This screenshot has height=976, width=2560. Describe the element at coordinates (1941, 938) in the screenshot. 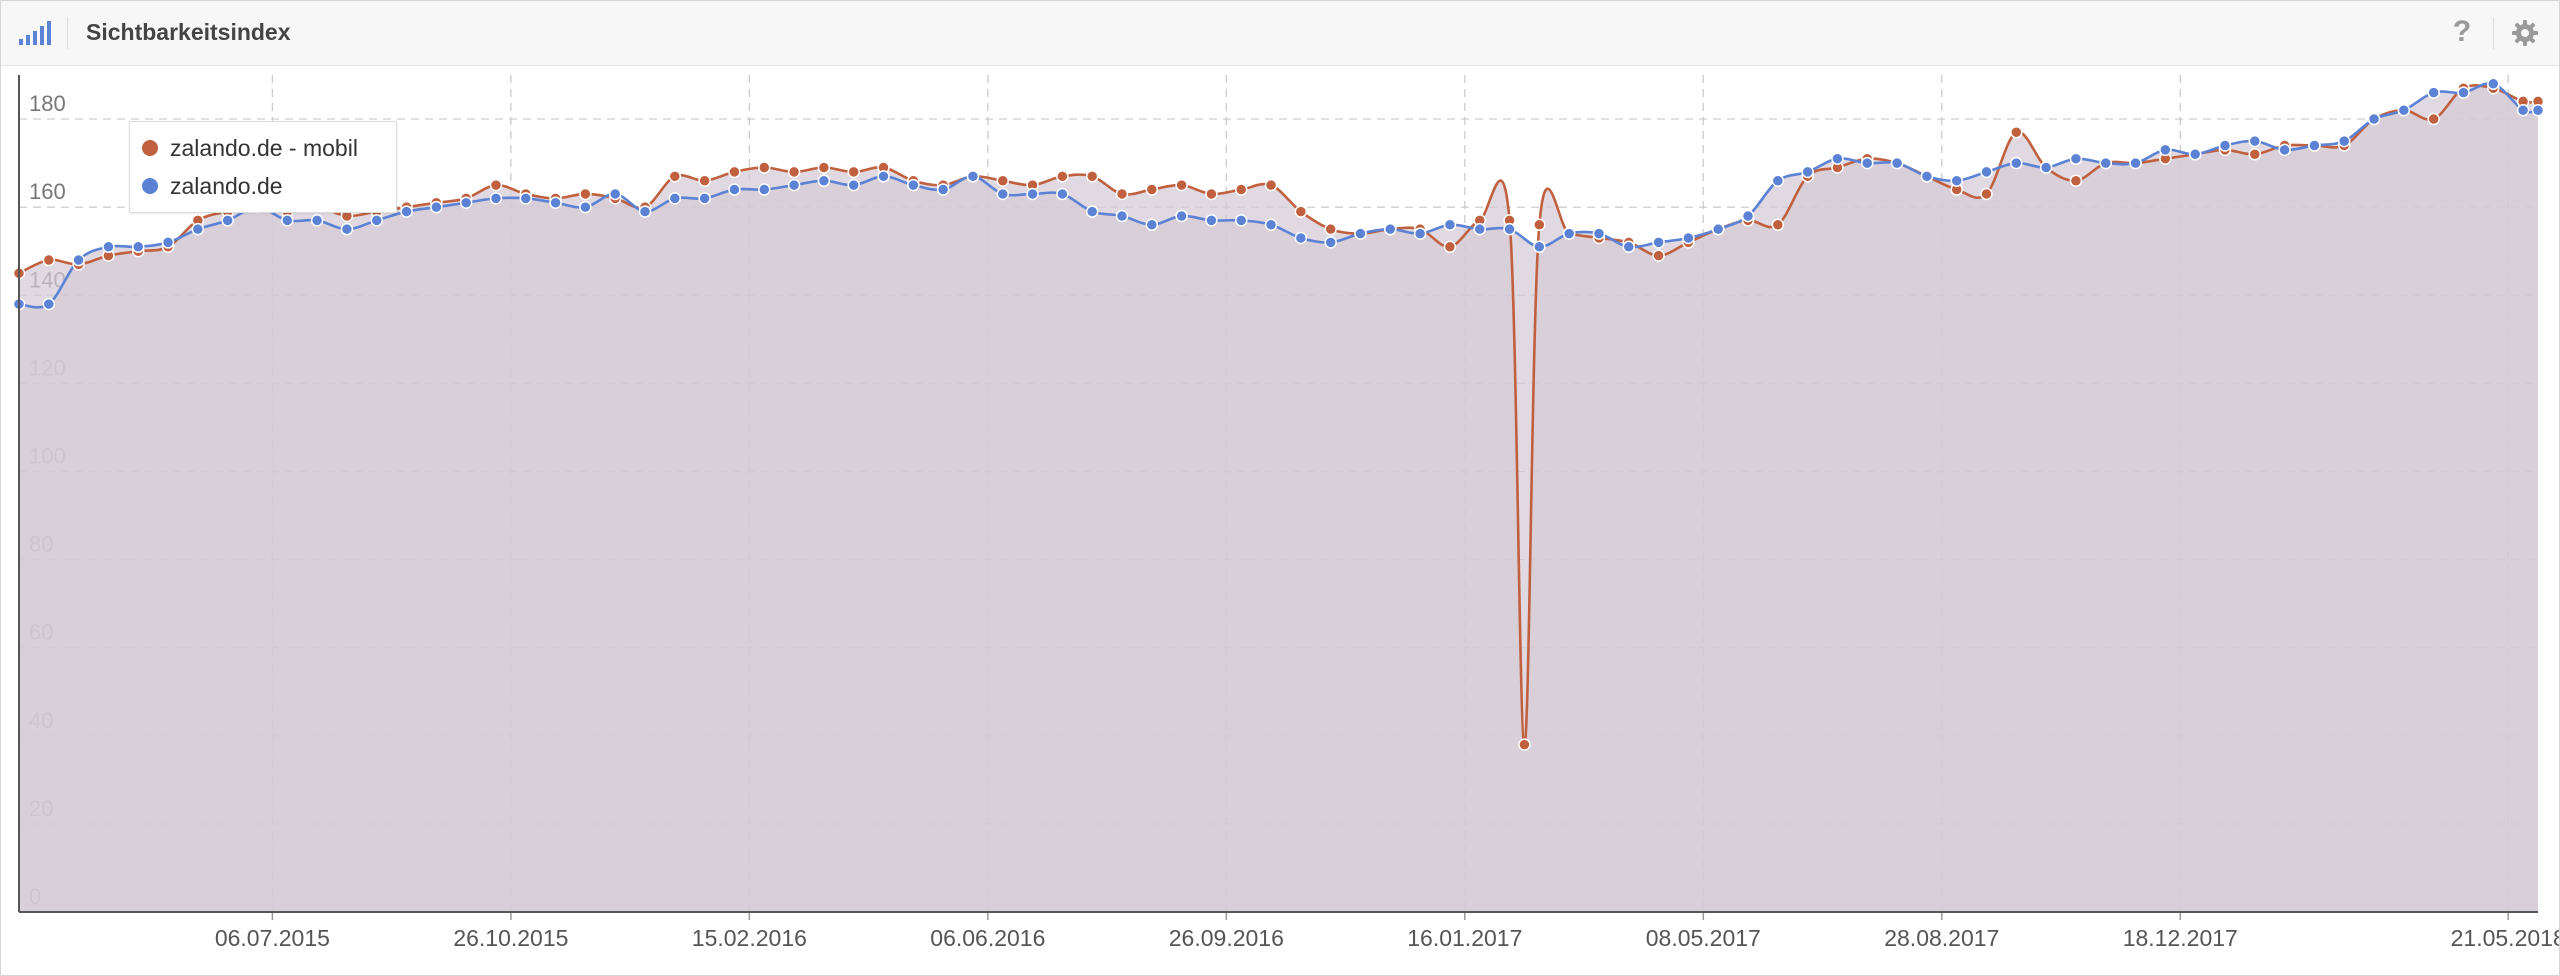

I see `x-tick-label: 28.08.2017` at that location.